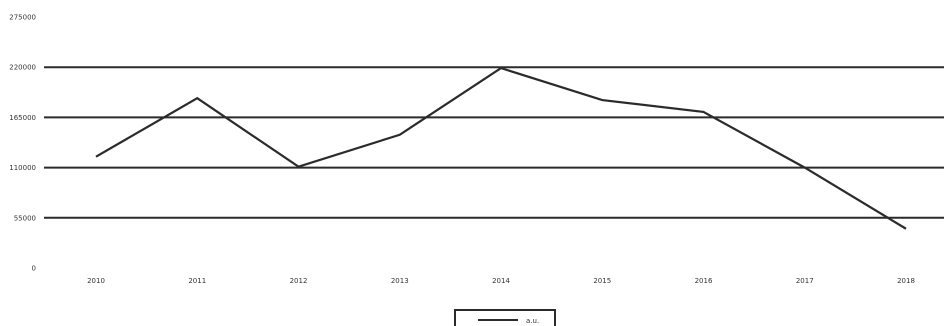  What do you see at coordinates (299, 281) in the screenshot?
I see `x-tick-label: 2012` at bounding box center [299, 281].